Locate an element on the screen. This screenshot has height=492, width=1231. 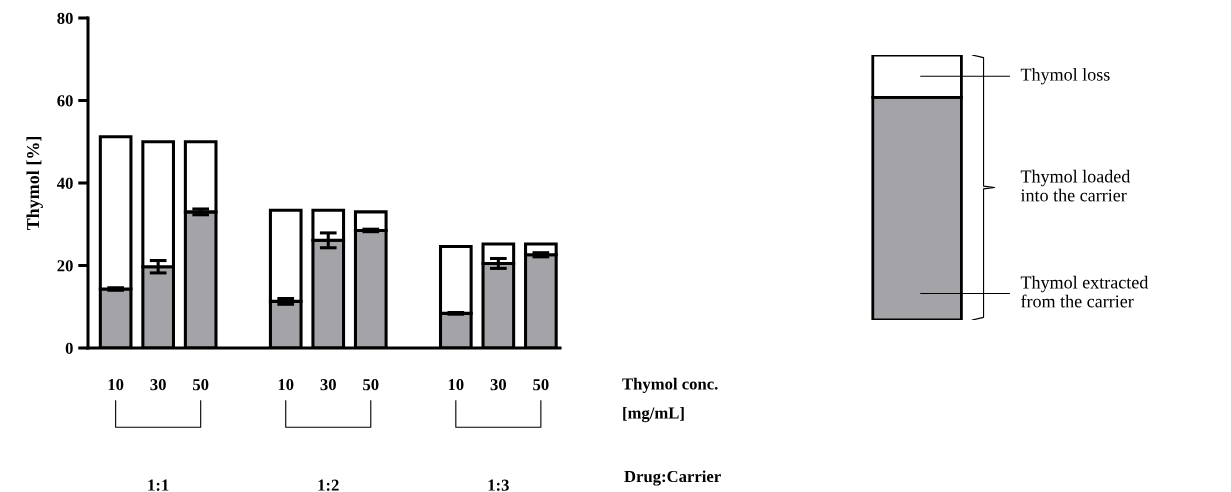
text: 1:2 is located at coordinates (328, 485).